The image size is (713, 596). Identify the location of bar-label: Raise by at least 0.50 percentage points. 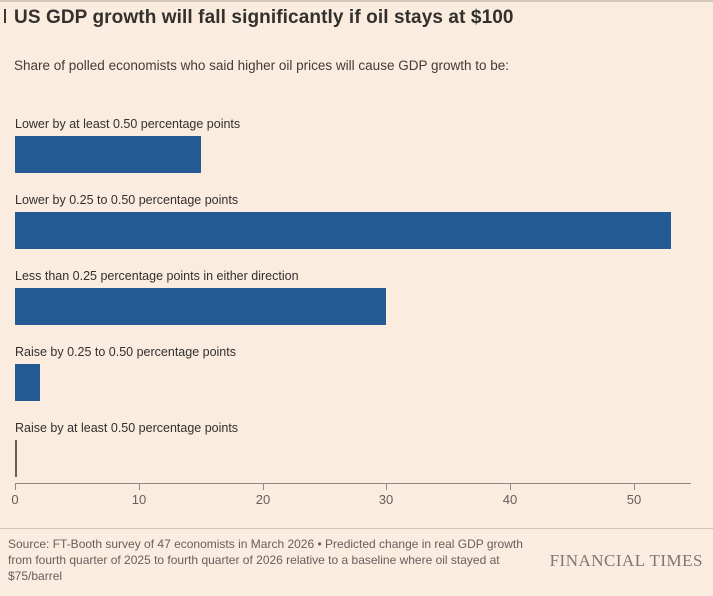
(127, 428).